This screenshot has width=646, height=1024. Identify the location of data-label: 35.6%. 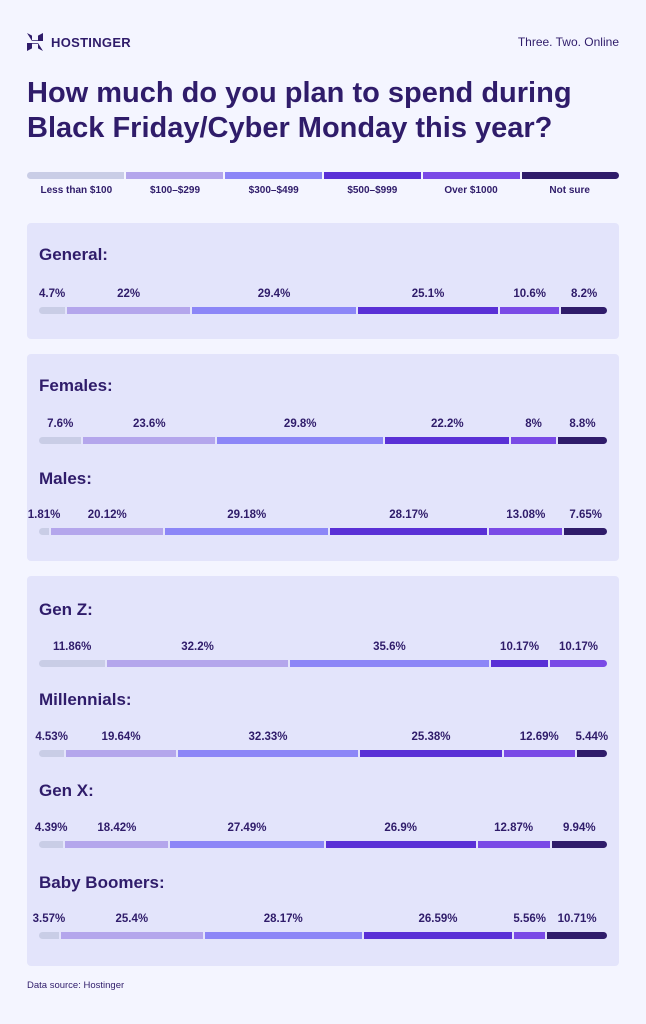
(389, 647).